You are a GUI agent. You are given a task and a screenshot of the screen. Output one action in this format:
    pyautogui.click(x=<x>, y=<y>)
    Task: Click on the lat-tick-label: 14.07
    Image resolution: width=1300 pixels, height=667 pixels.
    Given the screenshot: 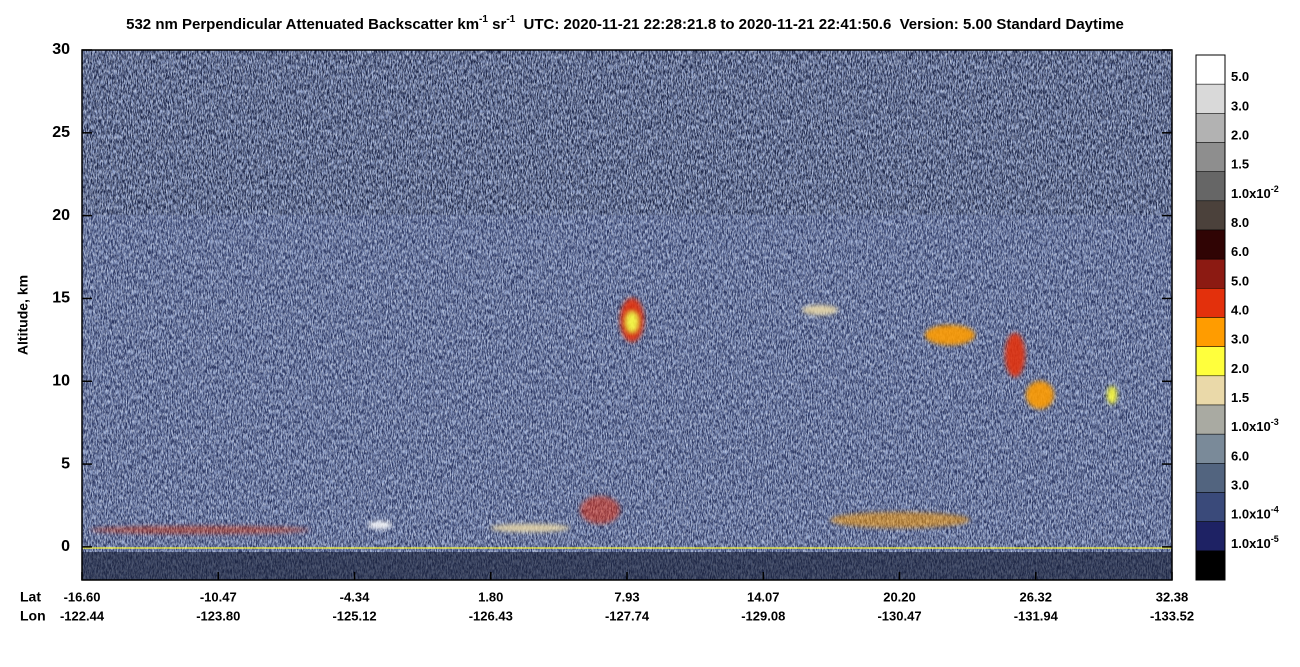 What is the action you would take?
    pyautogui.click(x=763, y=596)
    